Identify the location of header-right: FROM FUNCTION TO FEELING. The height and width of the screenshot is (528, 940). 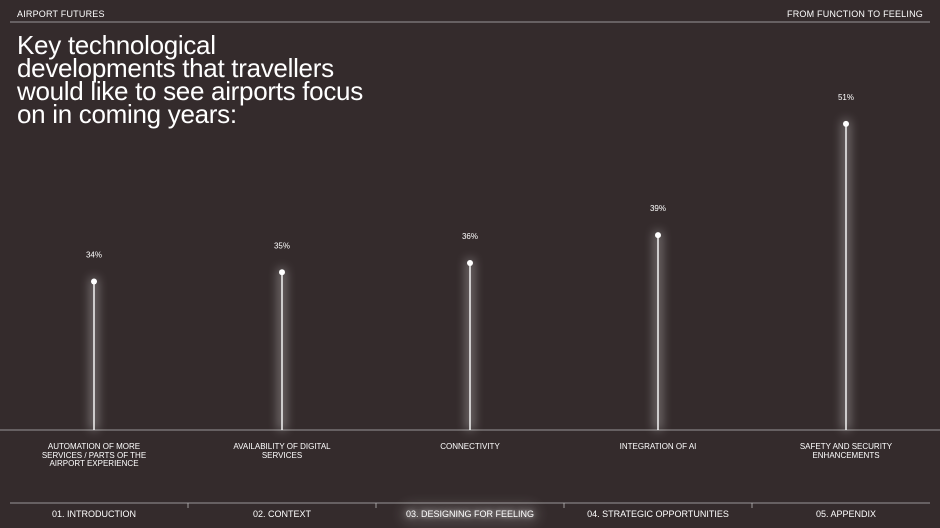
(855, 14).